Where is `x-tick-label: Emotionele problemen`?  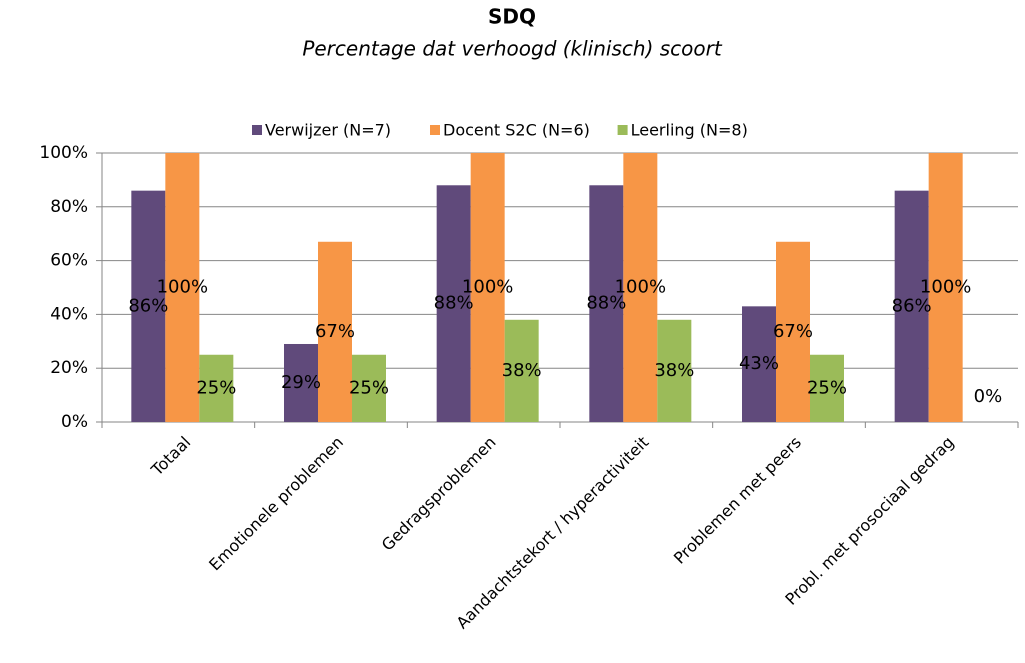 x-tick-label: Emotionele problemen is located at coordinates (276, 504).